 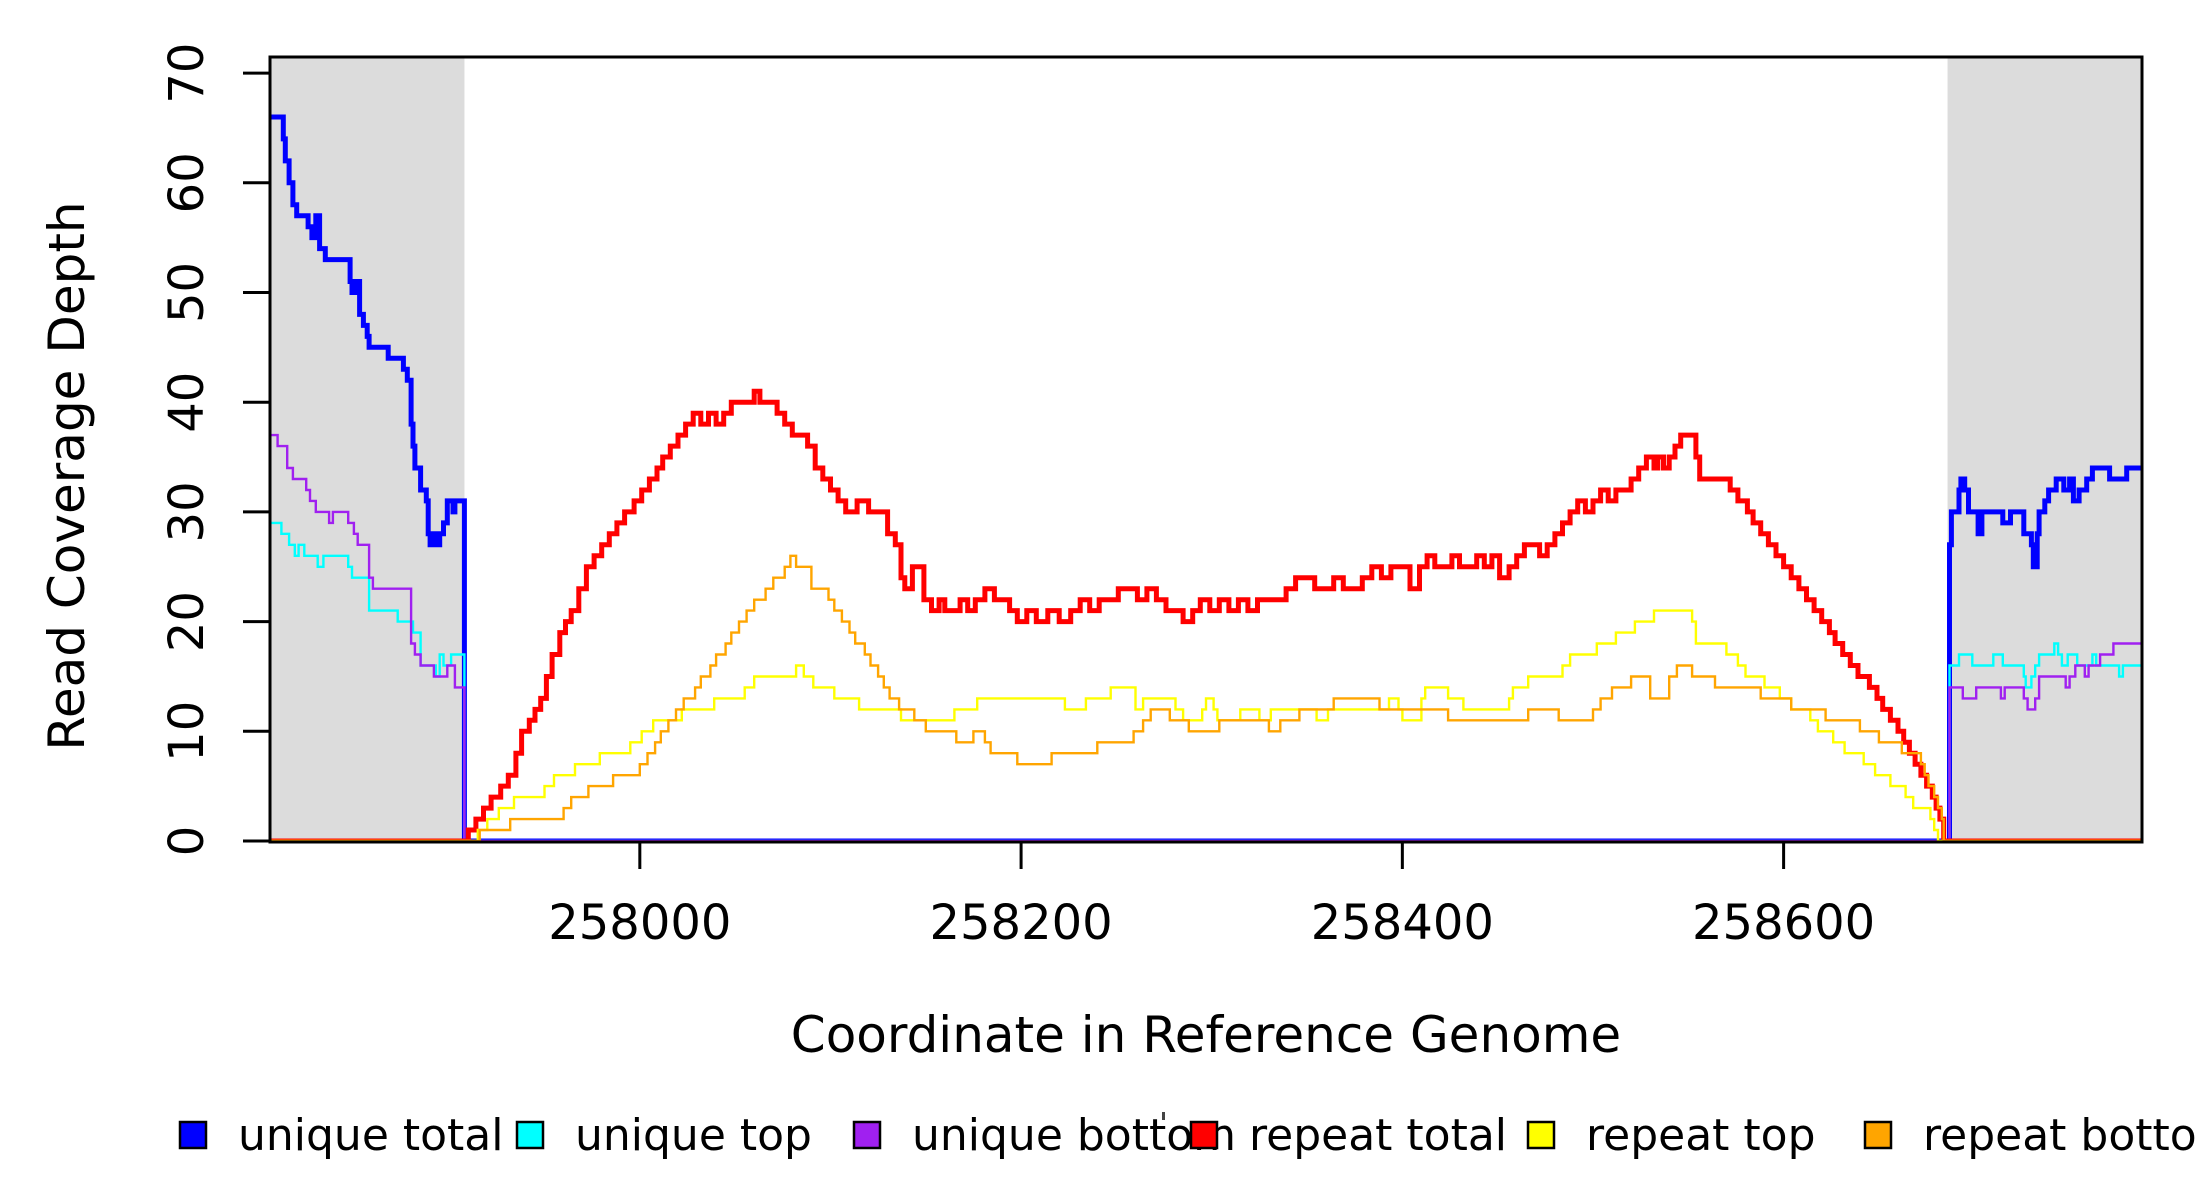 I want to click on y-axis-label: Read Coverage Depth, so click(x=67, y=475).